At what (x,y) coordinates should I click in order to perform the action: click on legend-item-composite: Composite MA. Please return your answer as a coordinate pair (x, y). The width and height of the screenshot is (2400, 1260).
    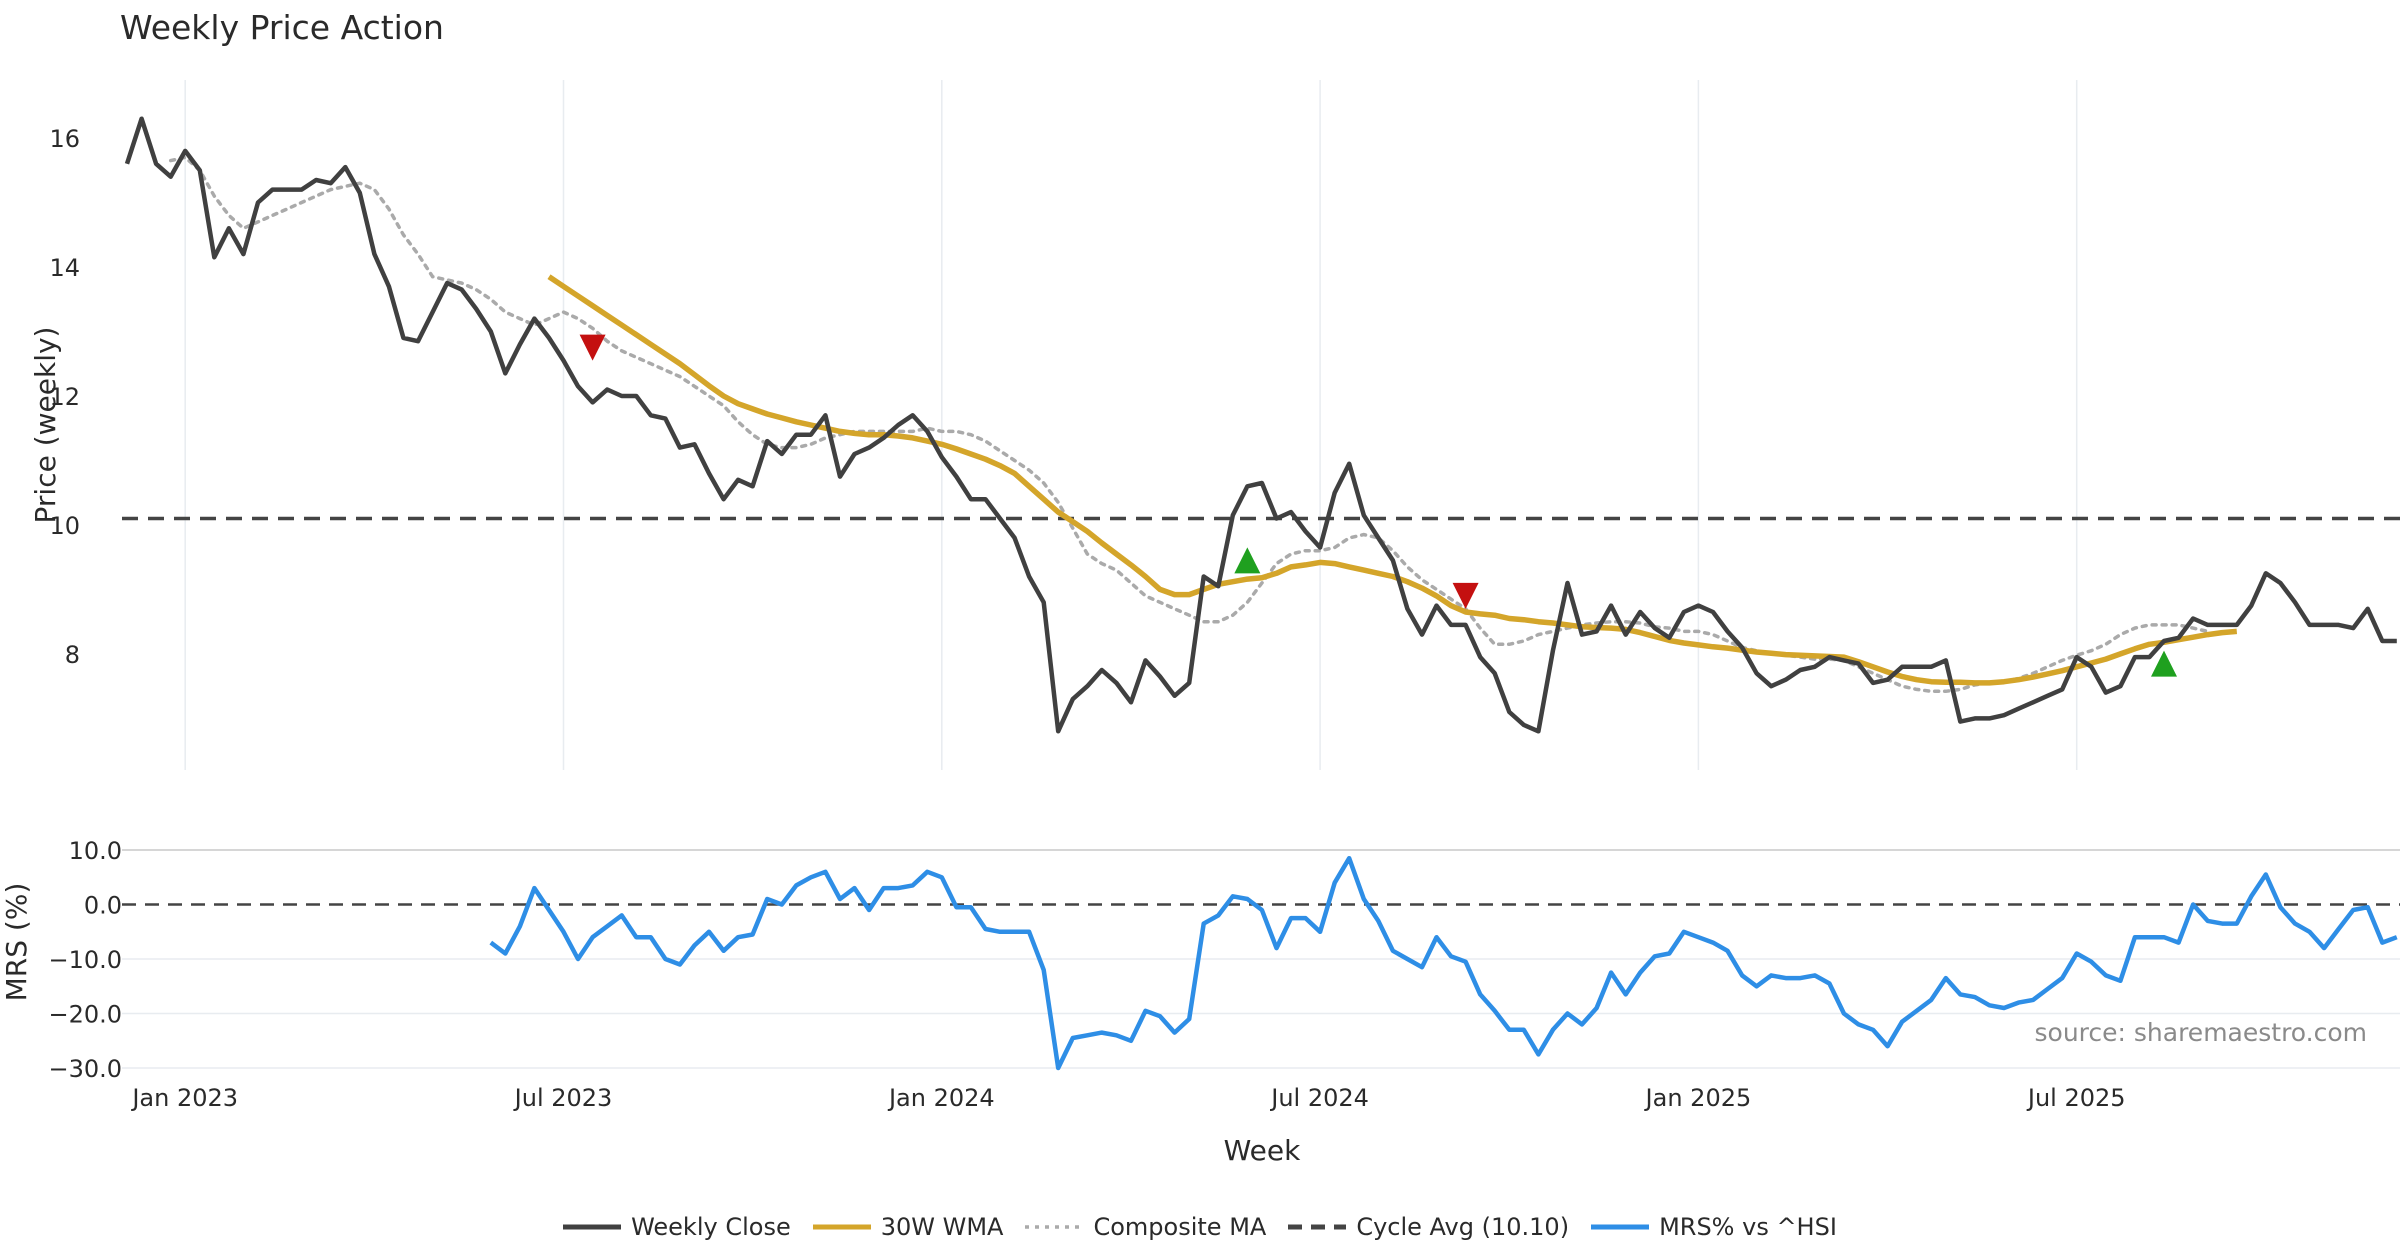
    Looking at the image, I should click on (1145, 1227).